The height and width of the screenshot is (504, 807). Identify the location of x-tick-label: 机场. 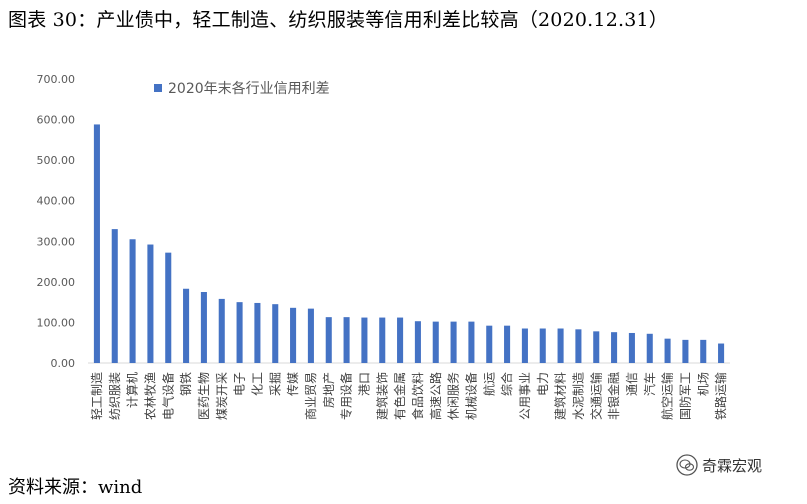
(703, 384).